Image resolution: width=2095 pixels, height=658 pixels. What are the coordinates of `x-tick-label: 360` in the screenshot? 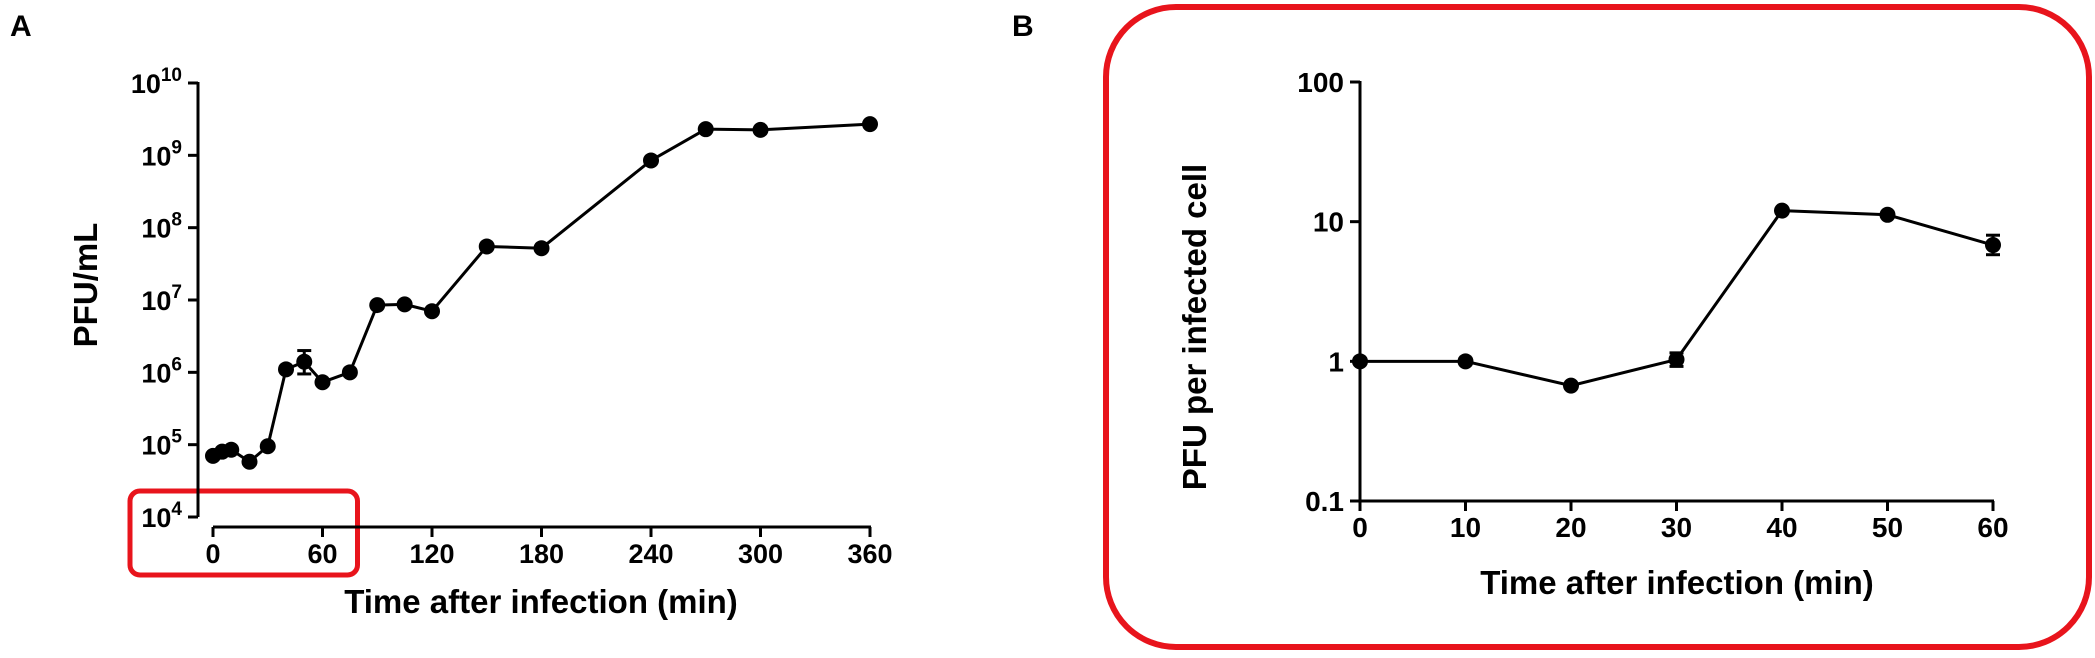 It's located at (869, 554).